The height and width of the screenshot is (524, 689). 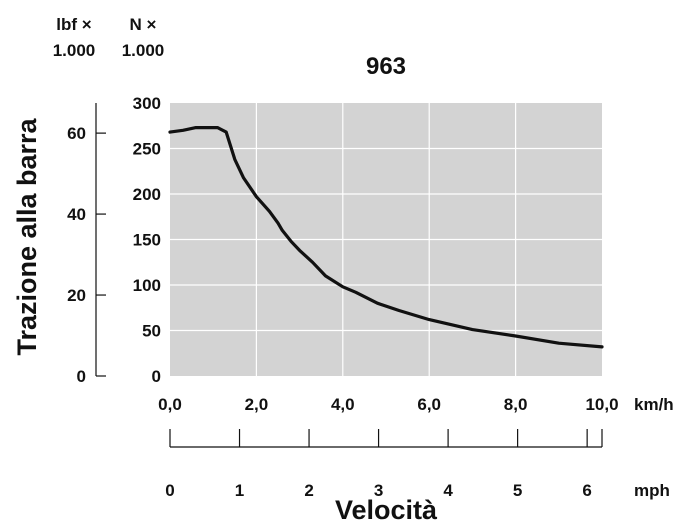 I want to click on x-tick-label-kmh: 4,0, so click(x=343, y=404).